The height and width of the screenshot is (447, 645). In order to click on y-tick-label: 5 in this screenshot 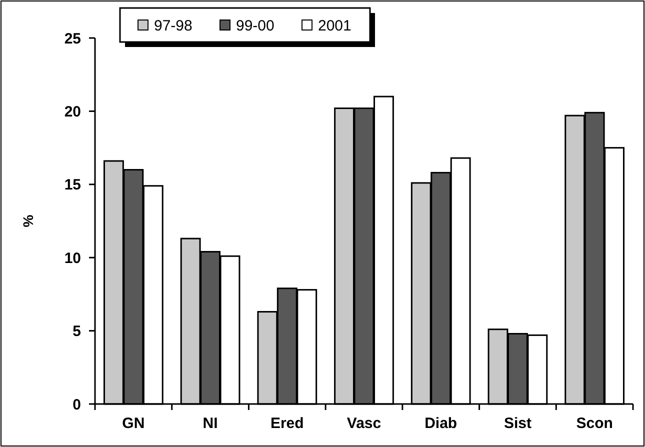, I will do `click(76, 331)`.